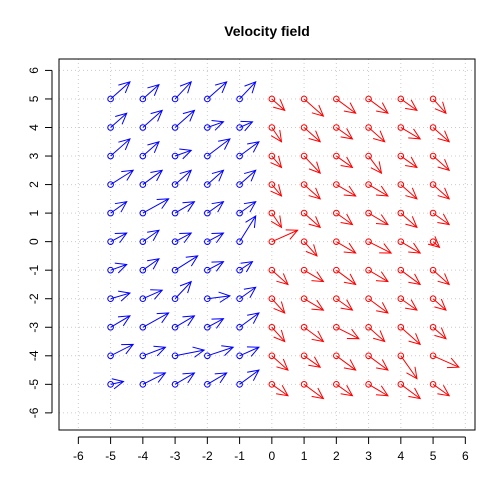  What do you see at coordinates (34, 212) in the screenshot?
I see `y-tick-label: 1` at bounding box center [34, 212].